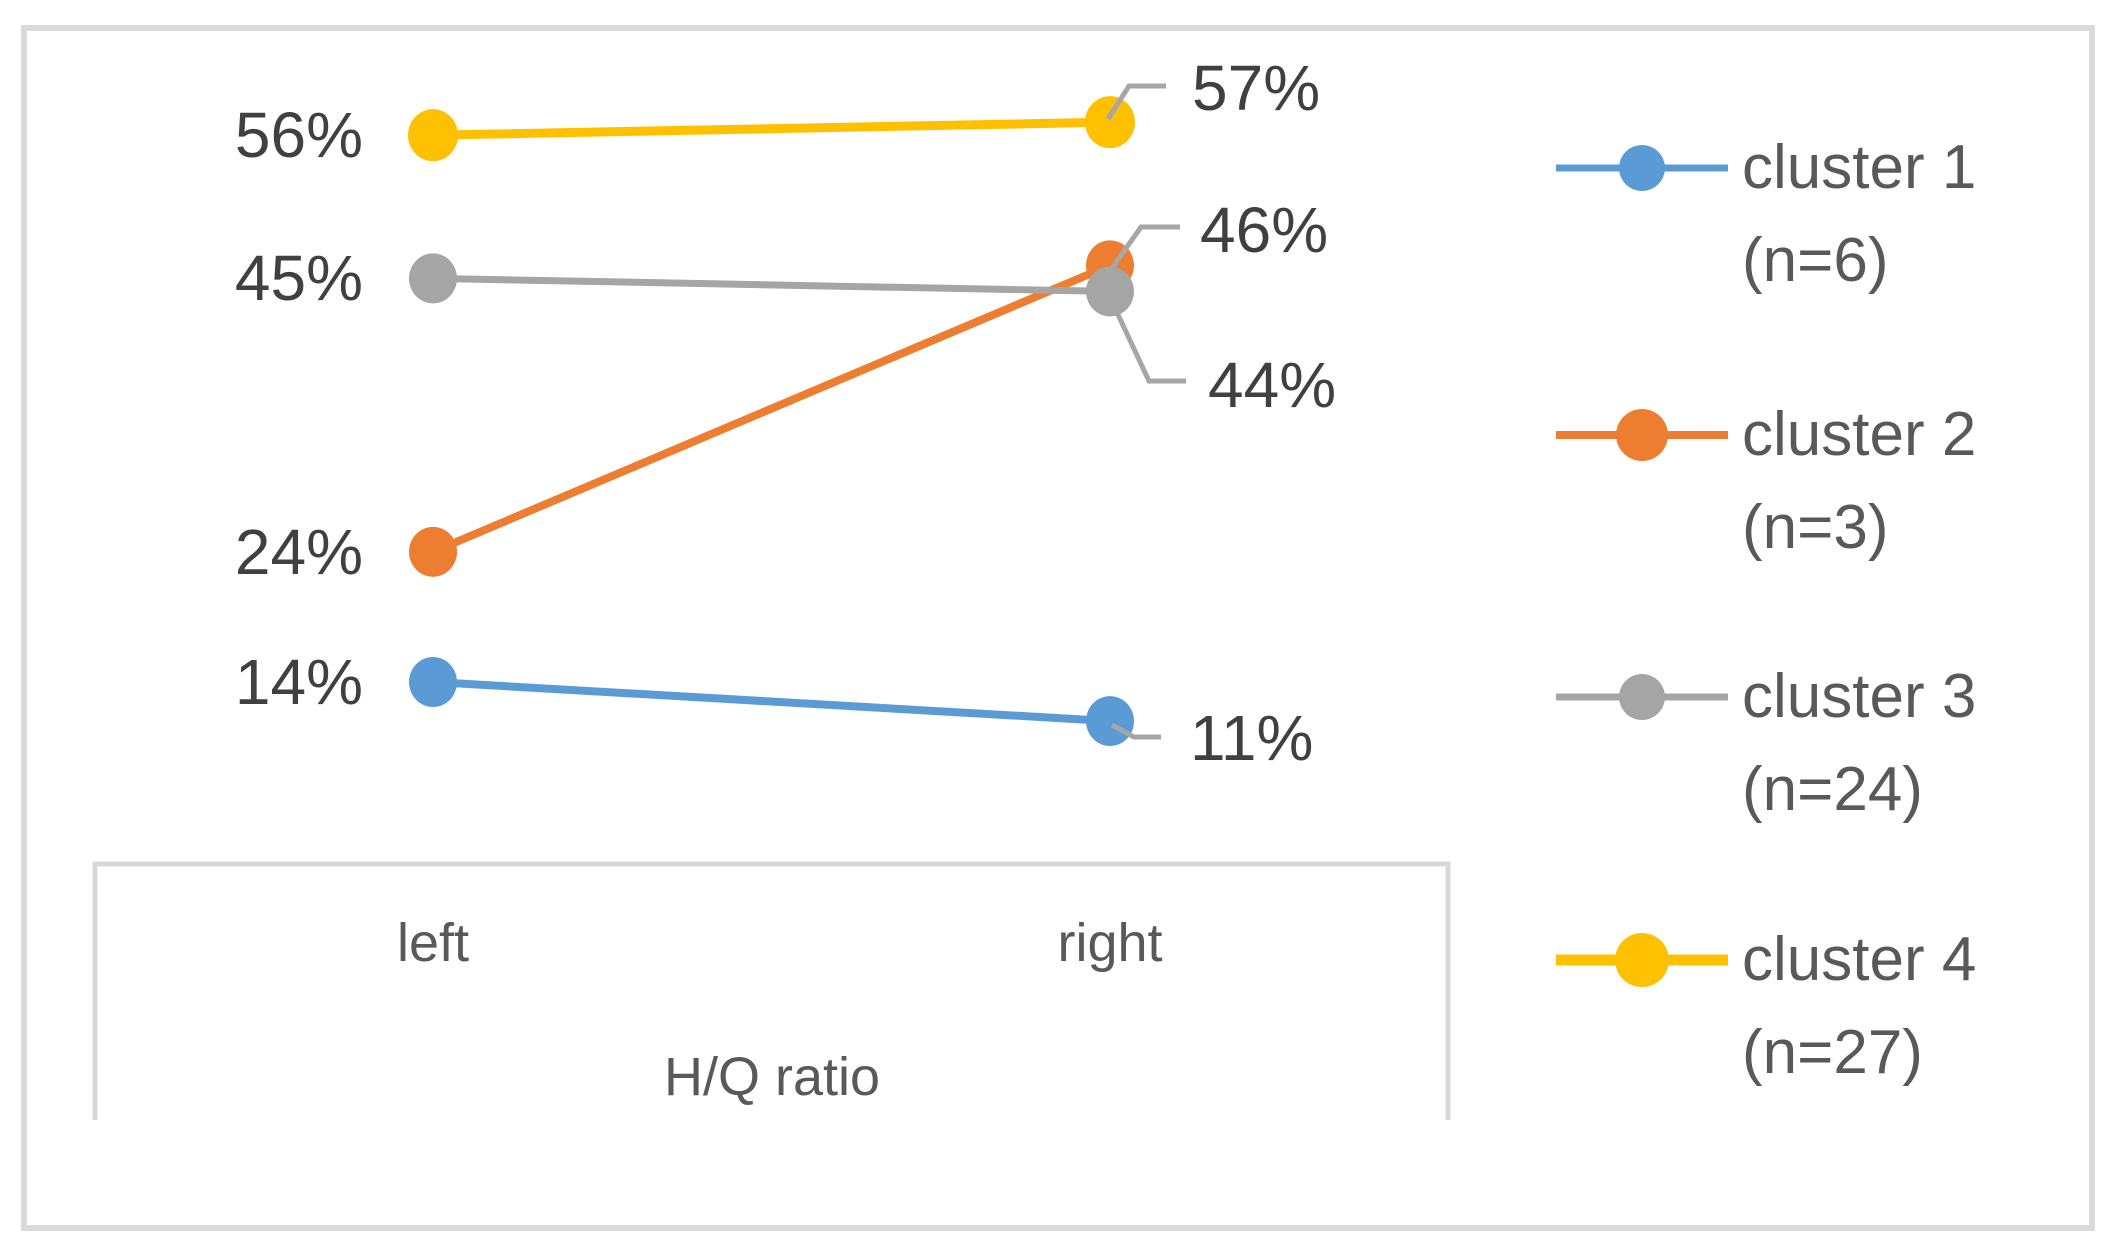  I want to click on data-label-cluster-4-left: 56%, so click(298, 135).